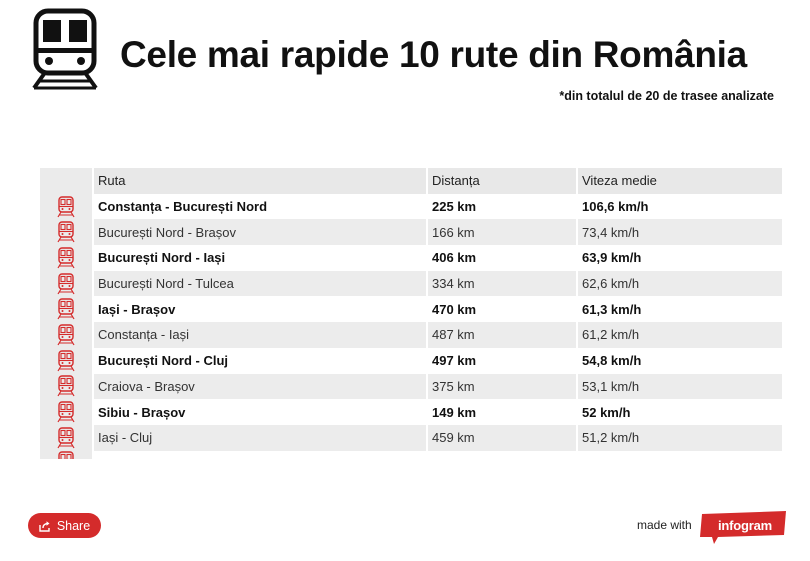 Image resolution: width=810 pixels, height=561 pixels. I want to click on distance-cell: 459 km, so click(502, 437).